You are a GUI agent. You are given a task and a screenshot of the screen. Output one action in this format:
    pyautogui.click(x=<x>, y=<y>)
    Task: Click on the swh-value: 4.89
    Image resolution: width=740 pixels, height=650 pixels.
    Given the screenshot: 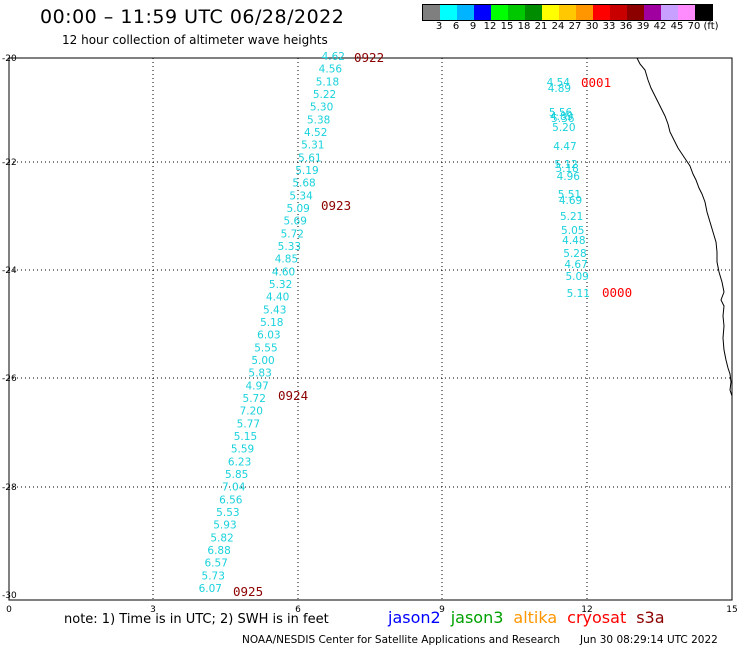 What is the action you would take?
    pyautogui.click(x=561, y=117)
    